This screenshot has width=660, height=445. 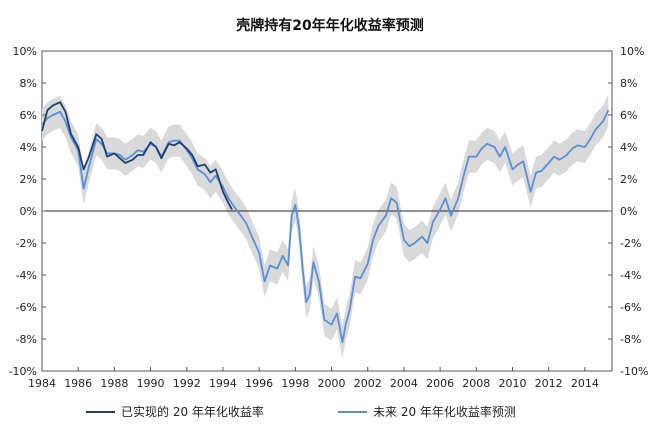 What do you see at coordinates (223, 383) in the screenshot?
I see `x-tick-label: 1994` at bounding box center [223, 383].